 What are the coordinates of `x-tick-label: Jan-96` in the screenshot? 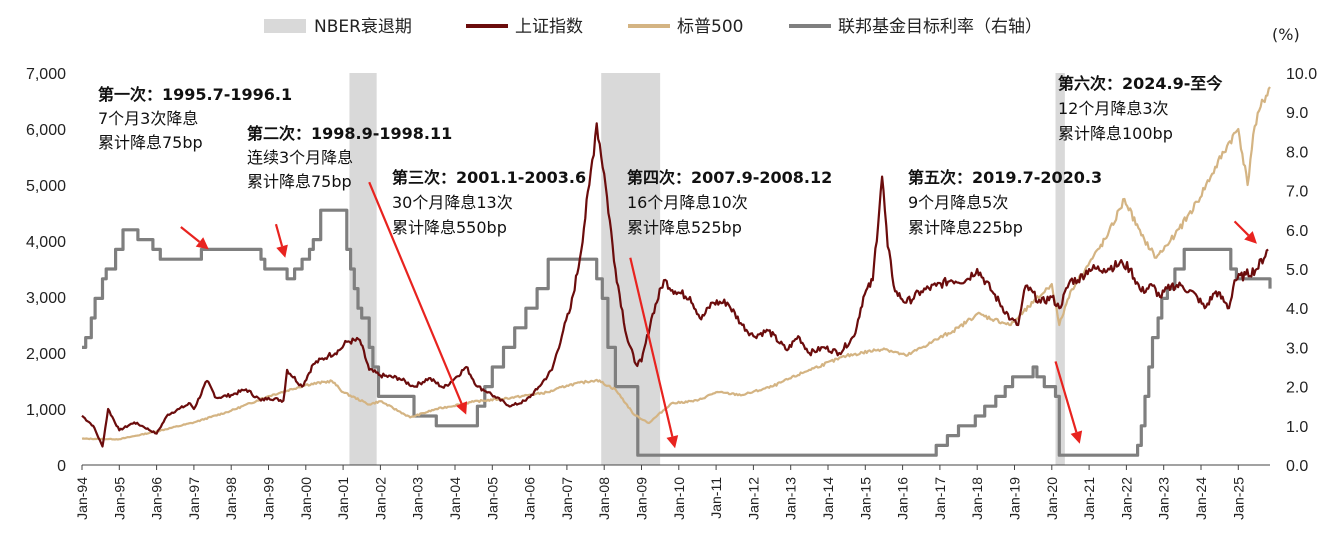 It's located at (157, 498).